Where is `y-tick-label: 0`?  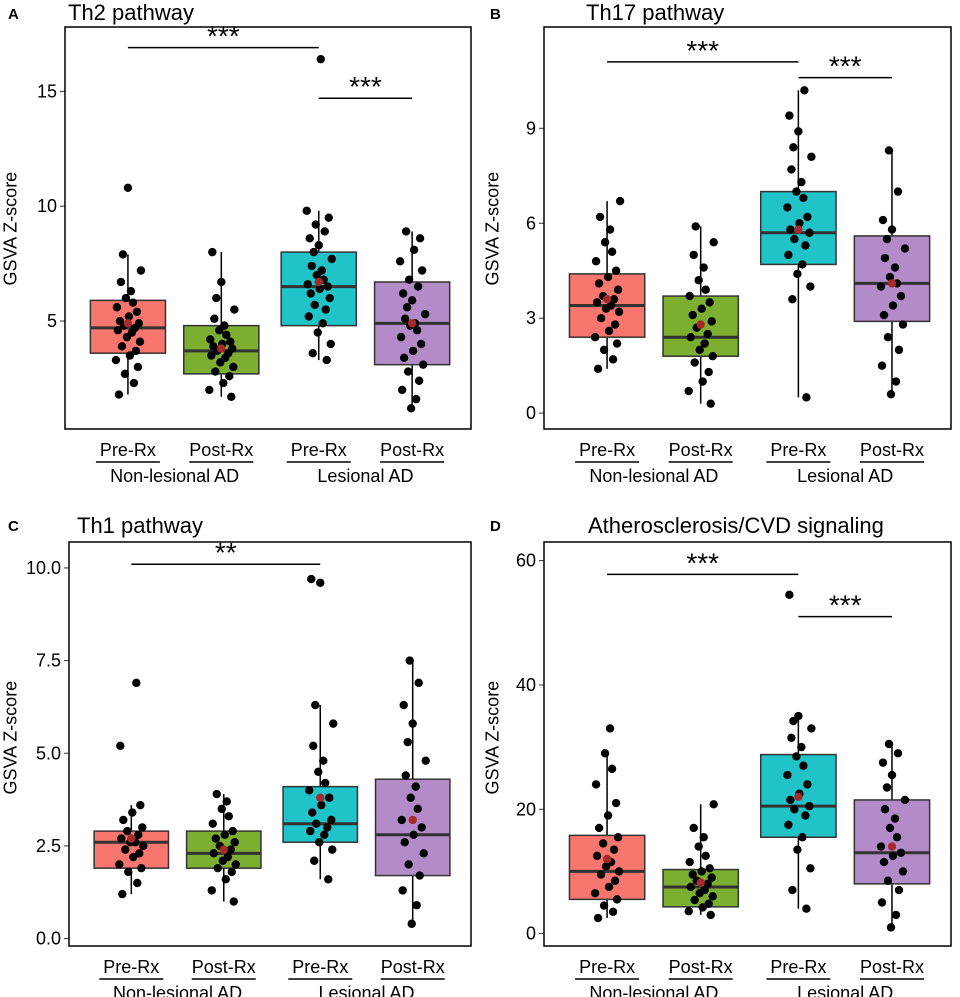 y-tick-label: 0 is located at coordinates (531, 934).